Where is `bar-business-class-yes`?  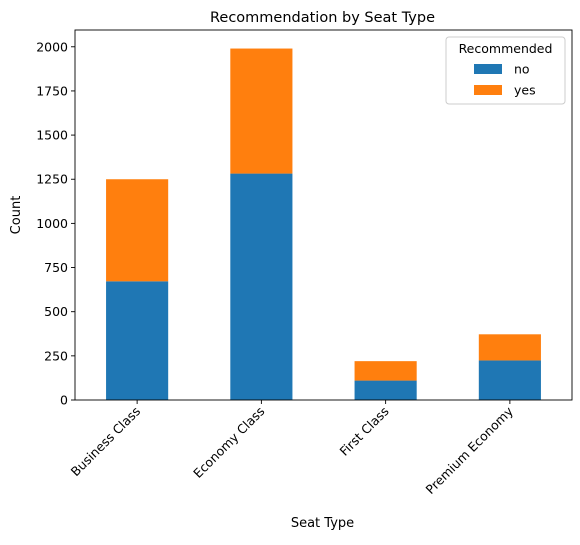 bar-business-class-yes is located at coordinates (137, 230).